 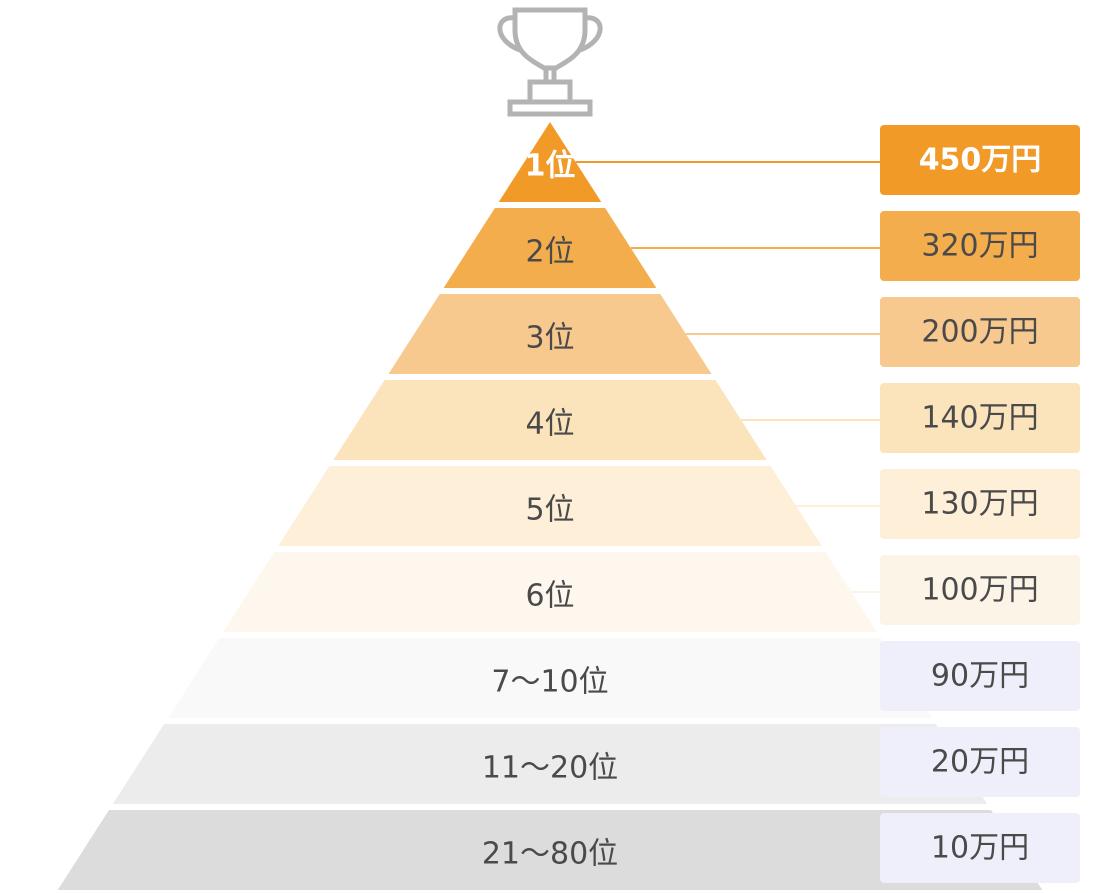 I want to click on rank-label: 1位, so click(x=550, y=166).